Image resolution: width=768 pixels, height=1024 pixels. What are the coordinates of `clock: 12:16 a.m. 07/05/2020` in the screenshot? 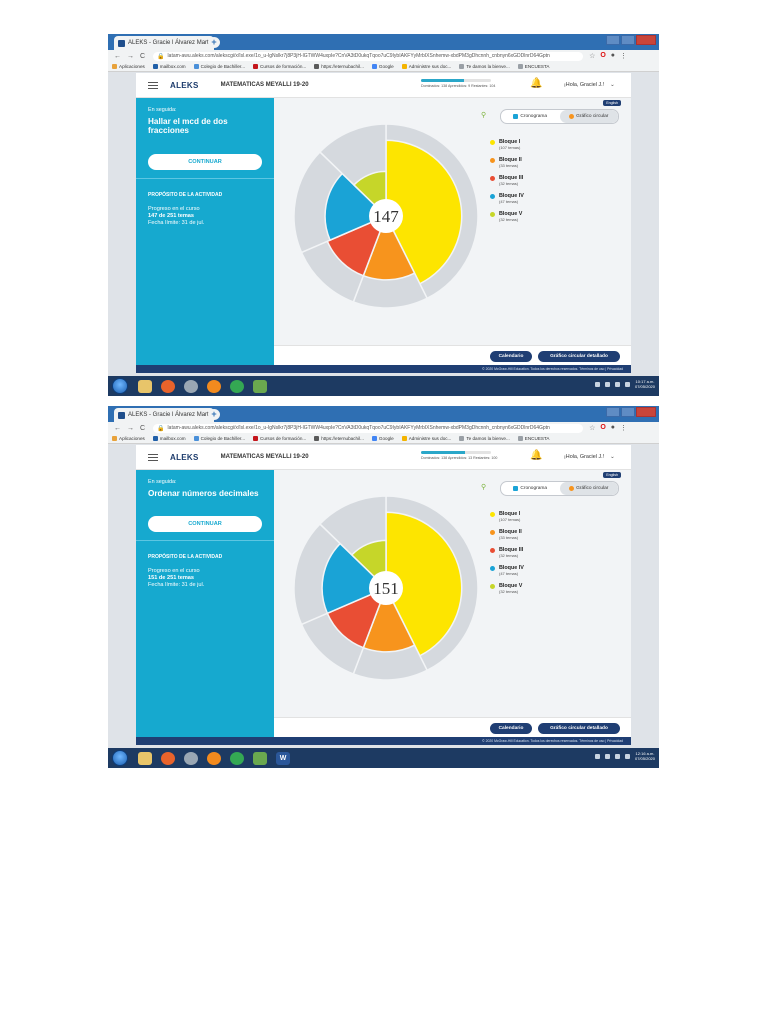 It's located at (644, 756).